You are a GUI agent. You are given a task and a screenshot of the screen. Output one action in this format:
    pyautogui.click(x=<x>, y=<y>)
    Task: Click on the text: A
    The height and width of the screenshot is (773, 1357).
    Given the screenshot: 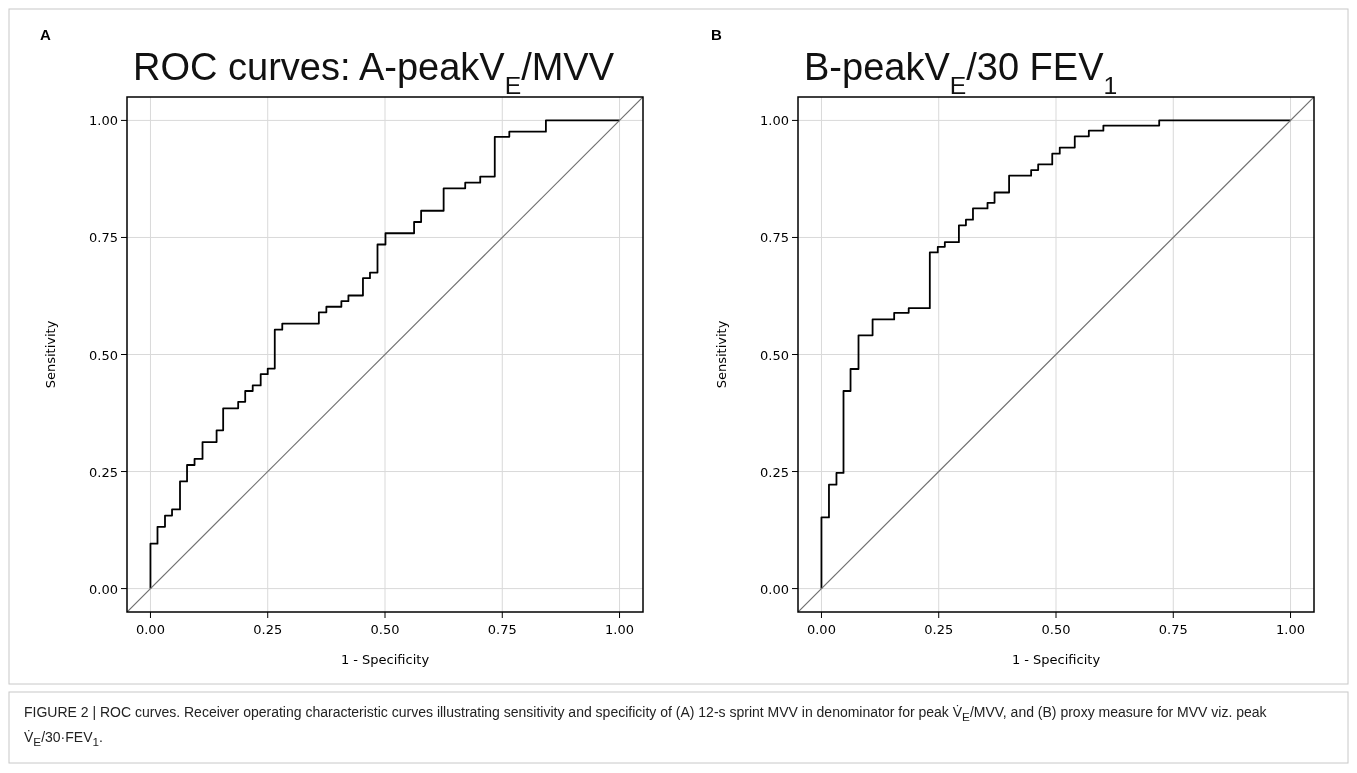 What is the action you would take?
    pyautogui.click(x=45, y=34)
    